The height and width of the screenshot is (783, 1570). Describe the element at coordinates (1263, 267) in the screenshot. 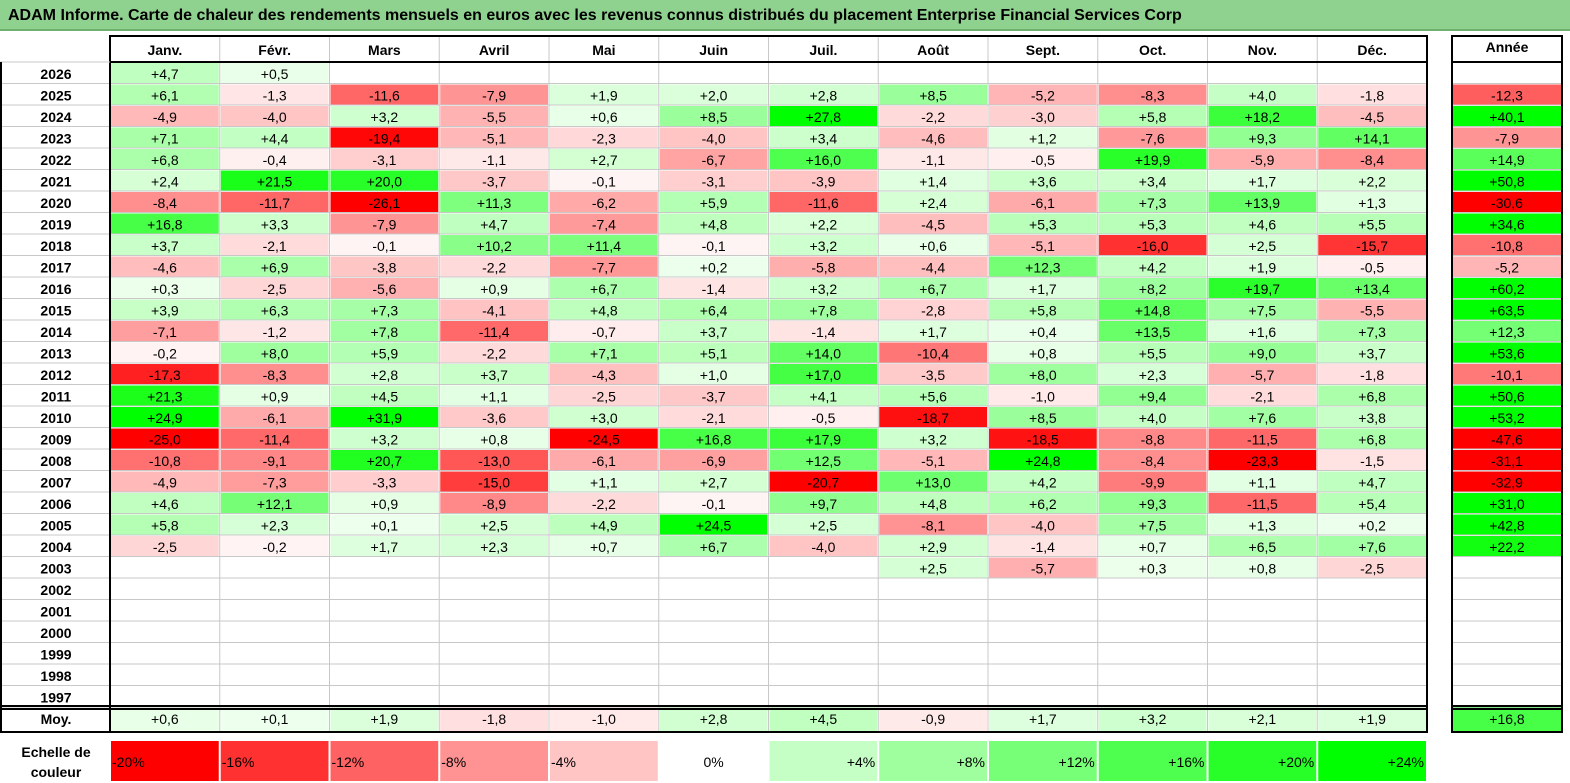

I see `cell-value: +1,9` at that location.